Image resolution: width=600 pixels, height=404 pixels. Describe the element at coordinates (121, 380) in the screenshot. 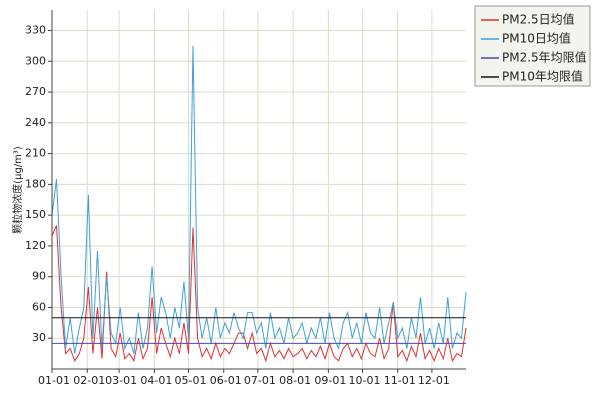

I see `x-tick-label: 03-01` at that location.